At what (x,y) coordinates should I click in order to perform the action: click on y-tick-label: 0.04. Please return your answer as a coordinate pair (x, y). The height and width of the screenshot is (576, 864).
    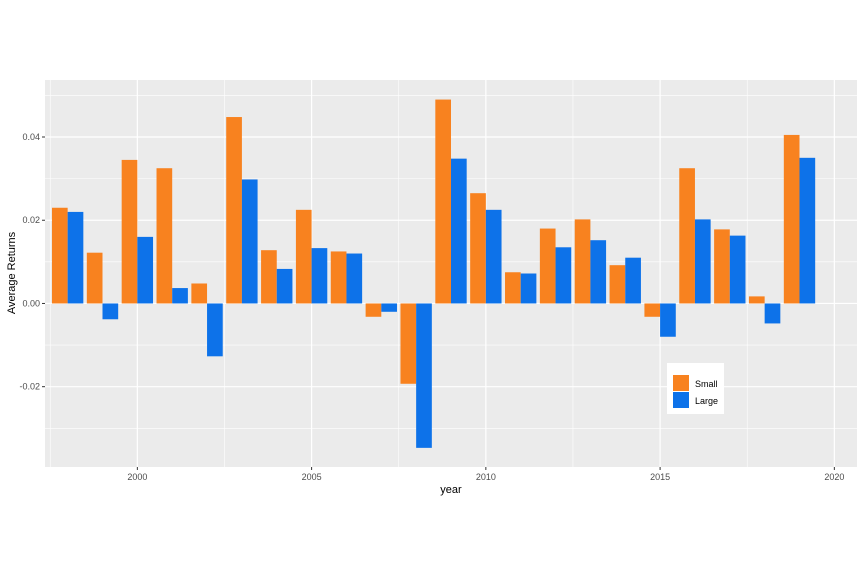
    Looking at the image, I should click on (31, 137).